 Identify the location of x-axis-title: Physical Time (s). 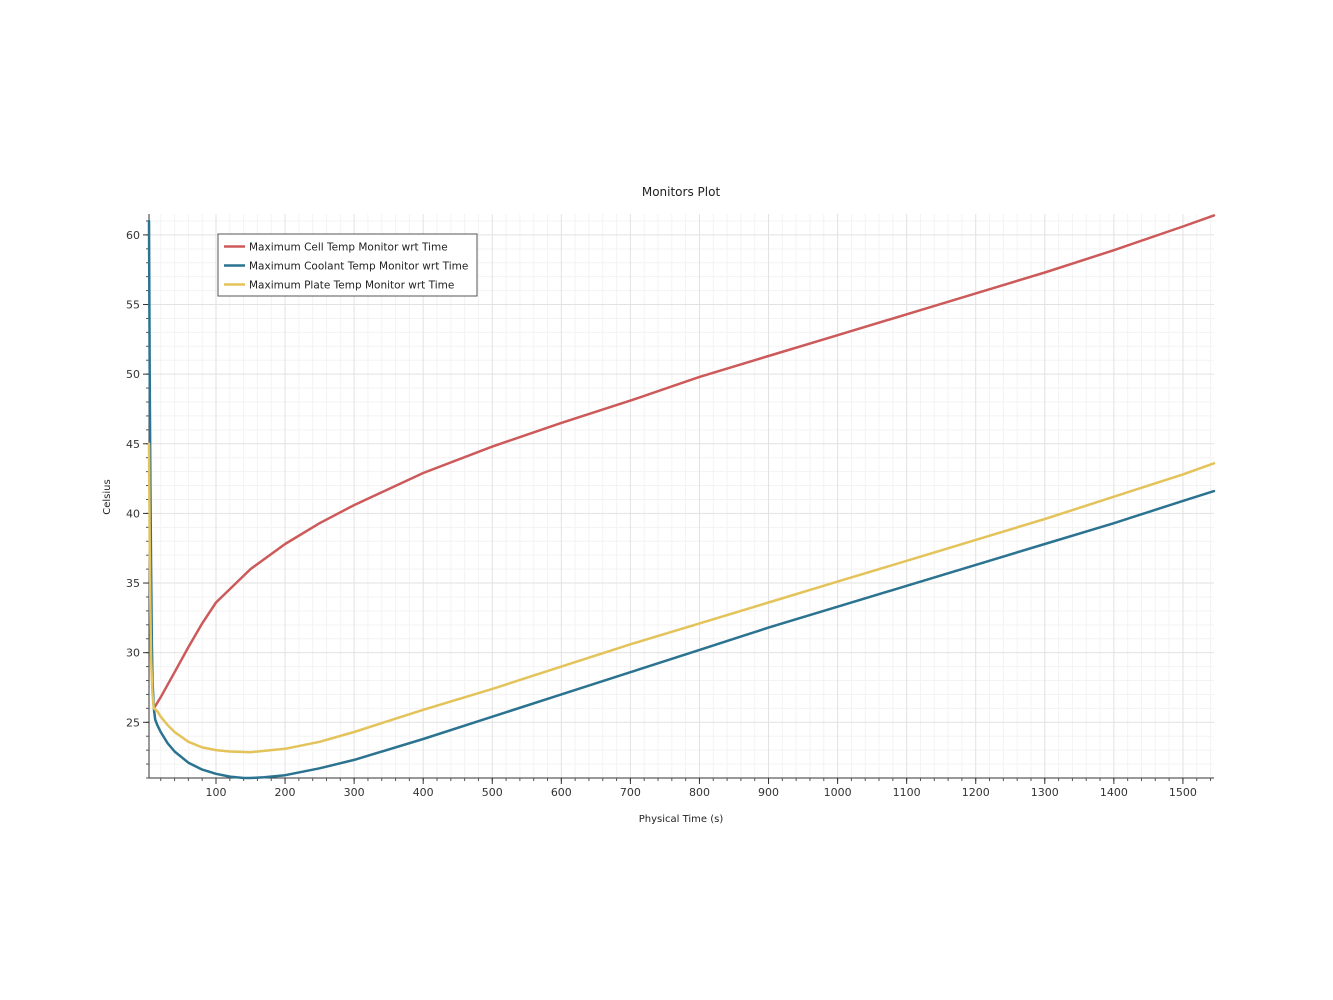
(681, 819).